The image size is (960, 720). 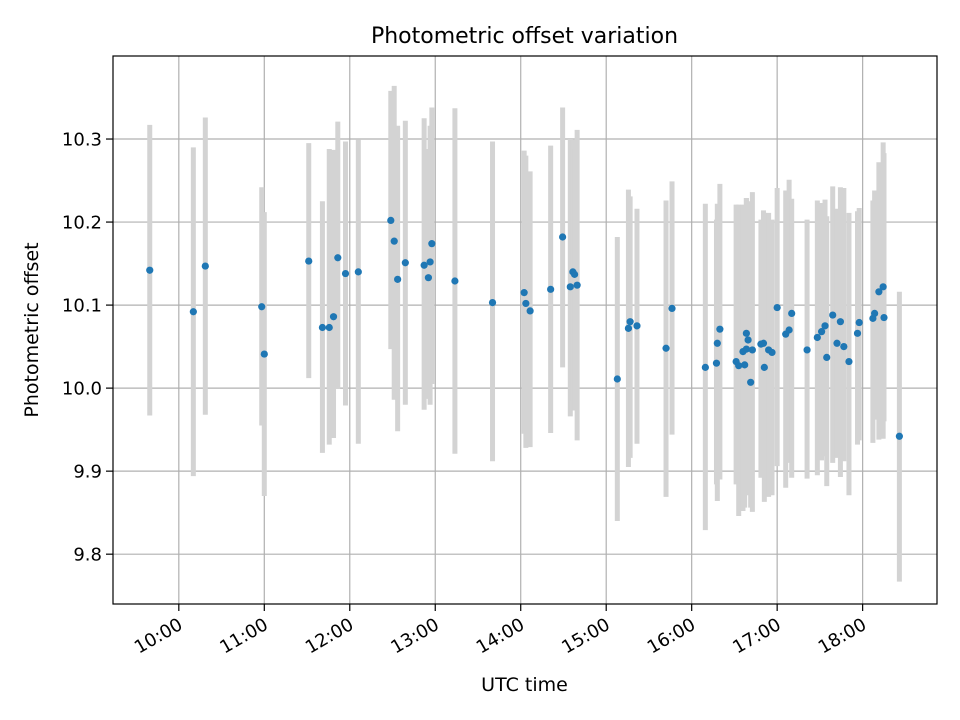 I want to click on y-tick-label: 10.3, so click(x=82, y=140).